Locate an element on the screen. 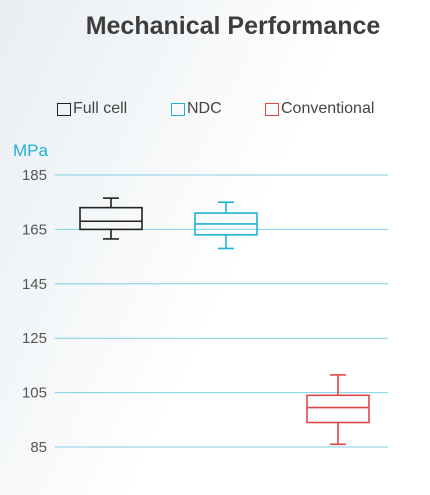 This screenshot has height=495, width=430. legend-label-full-cell: Full cell is located at coordinates (100, 108).